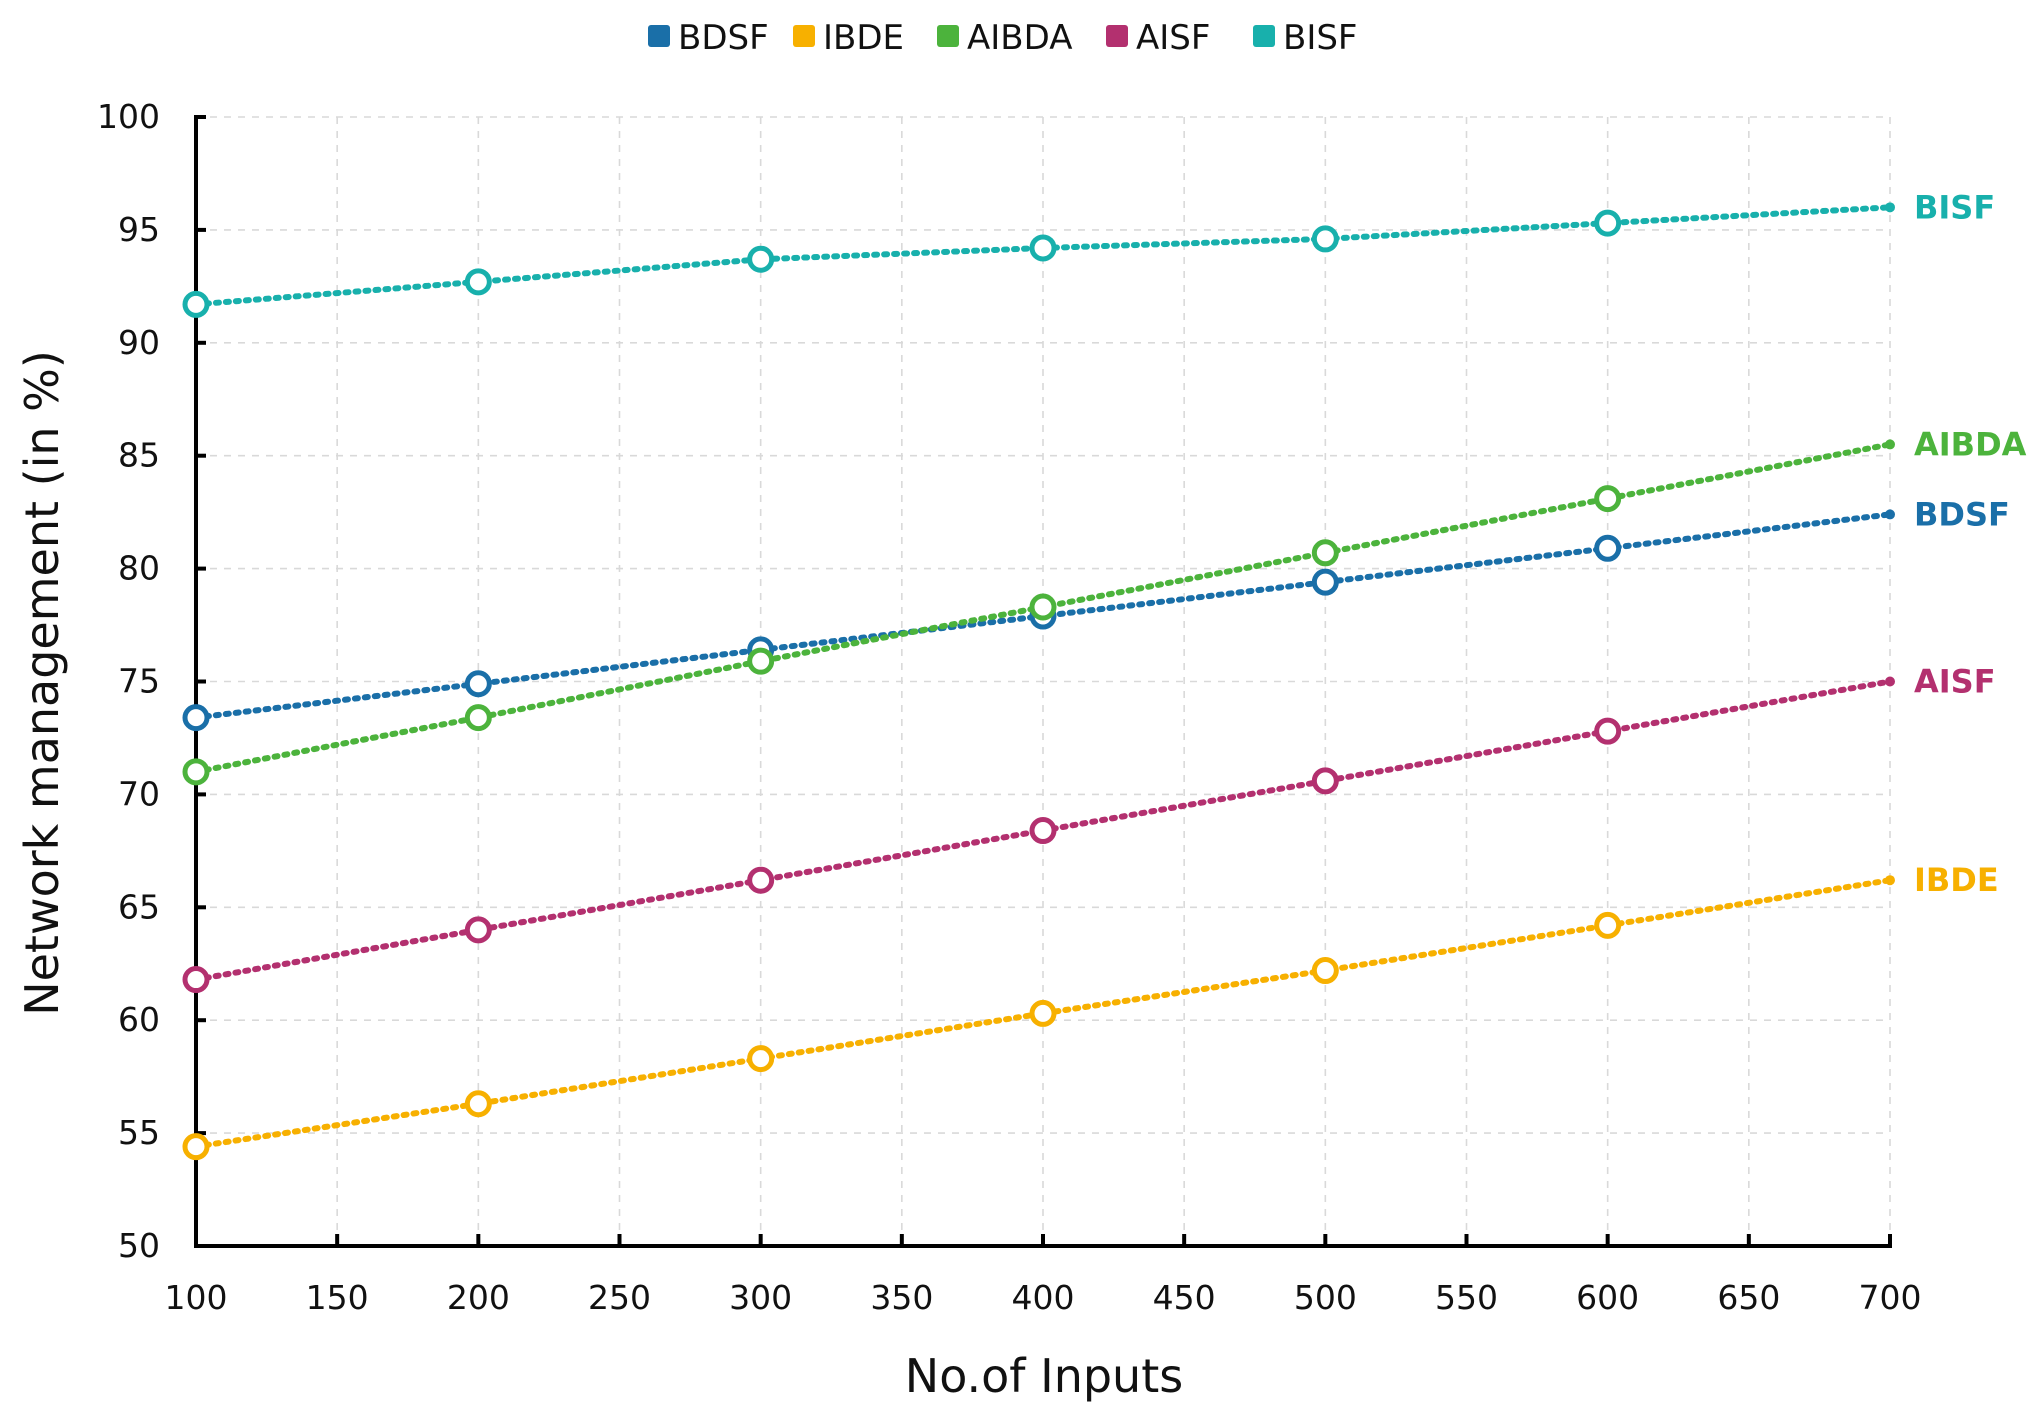 This screenshot has width=2042, height=1418. Describe the element at coordinates (478, 1297) in the screenshot. I see `x-tick-label: 200` at that location.